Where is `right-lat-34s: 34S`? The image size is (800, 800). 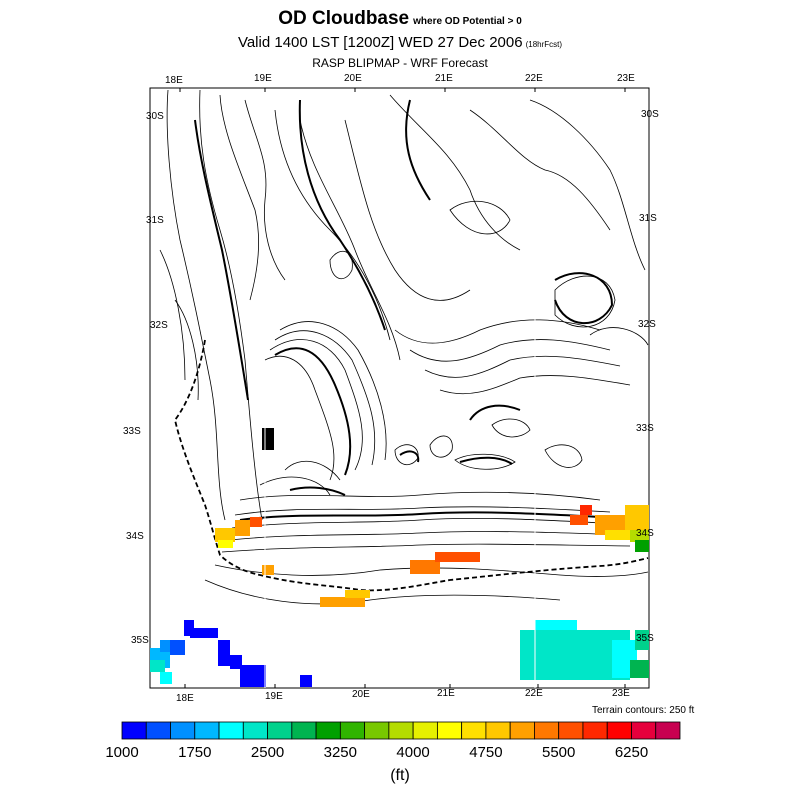 right-lat-34s: 34S is located at coordinates (645, 533).